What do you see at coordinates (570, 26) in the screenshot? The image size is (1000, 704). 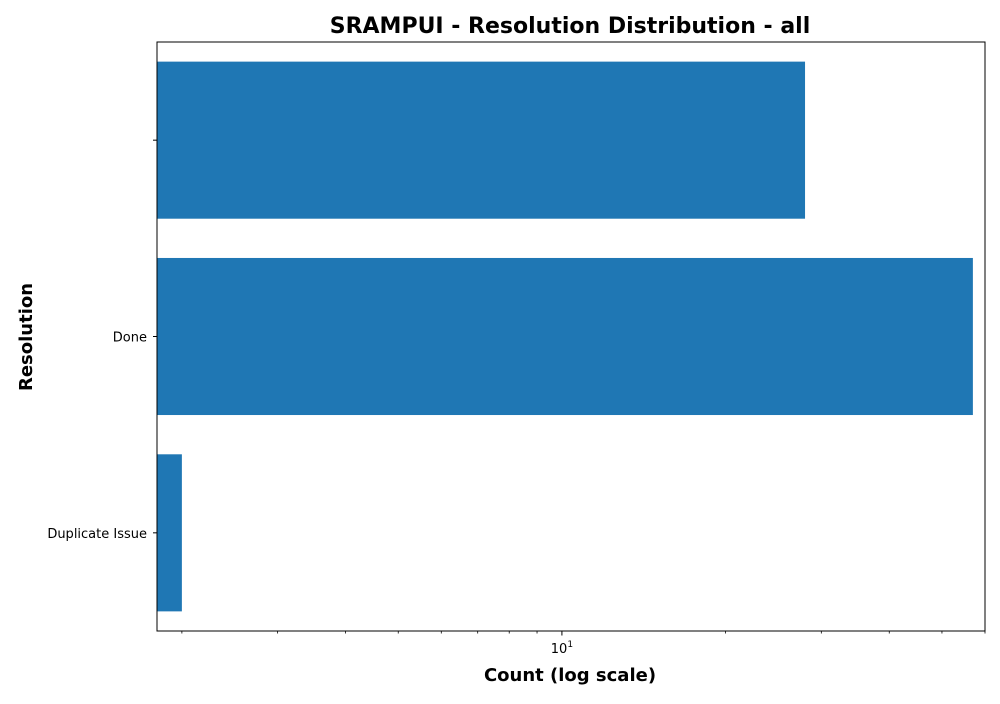 I see `chart-title: SRAMPUI - Resolution Distribution - all` at bounding box center [570, 26].